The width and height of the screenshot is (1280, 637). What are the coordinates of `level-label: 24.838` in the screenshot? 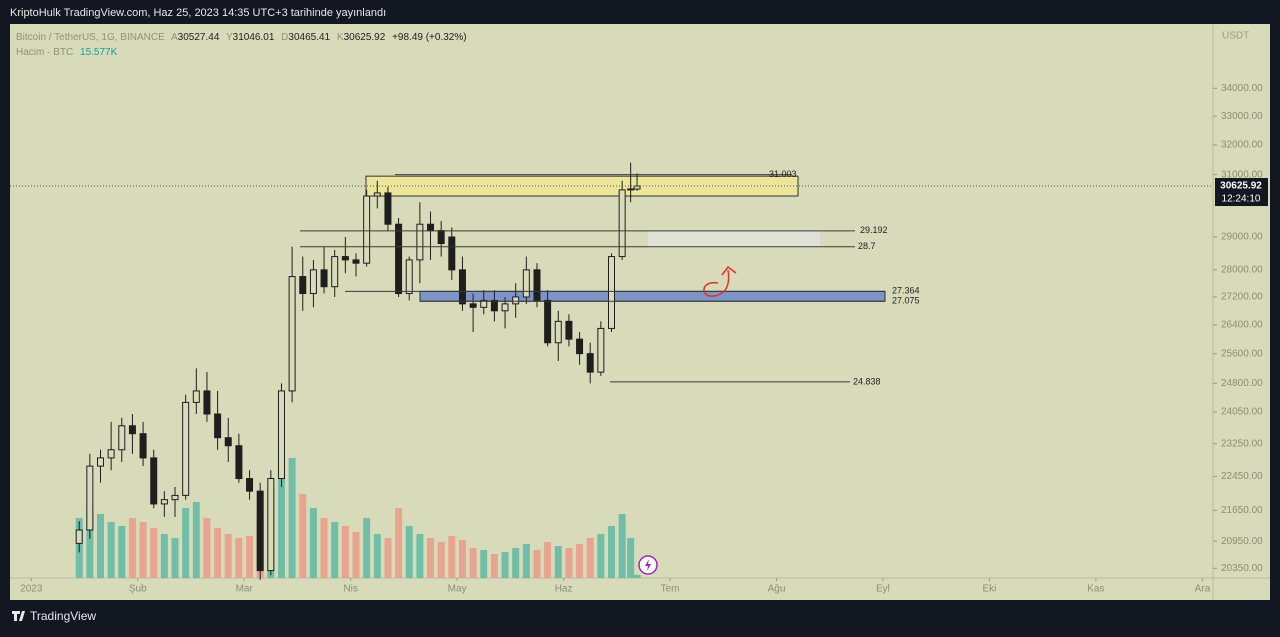 It's located at (867, 381).